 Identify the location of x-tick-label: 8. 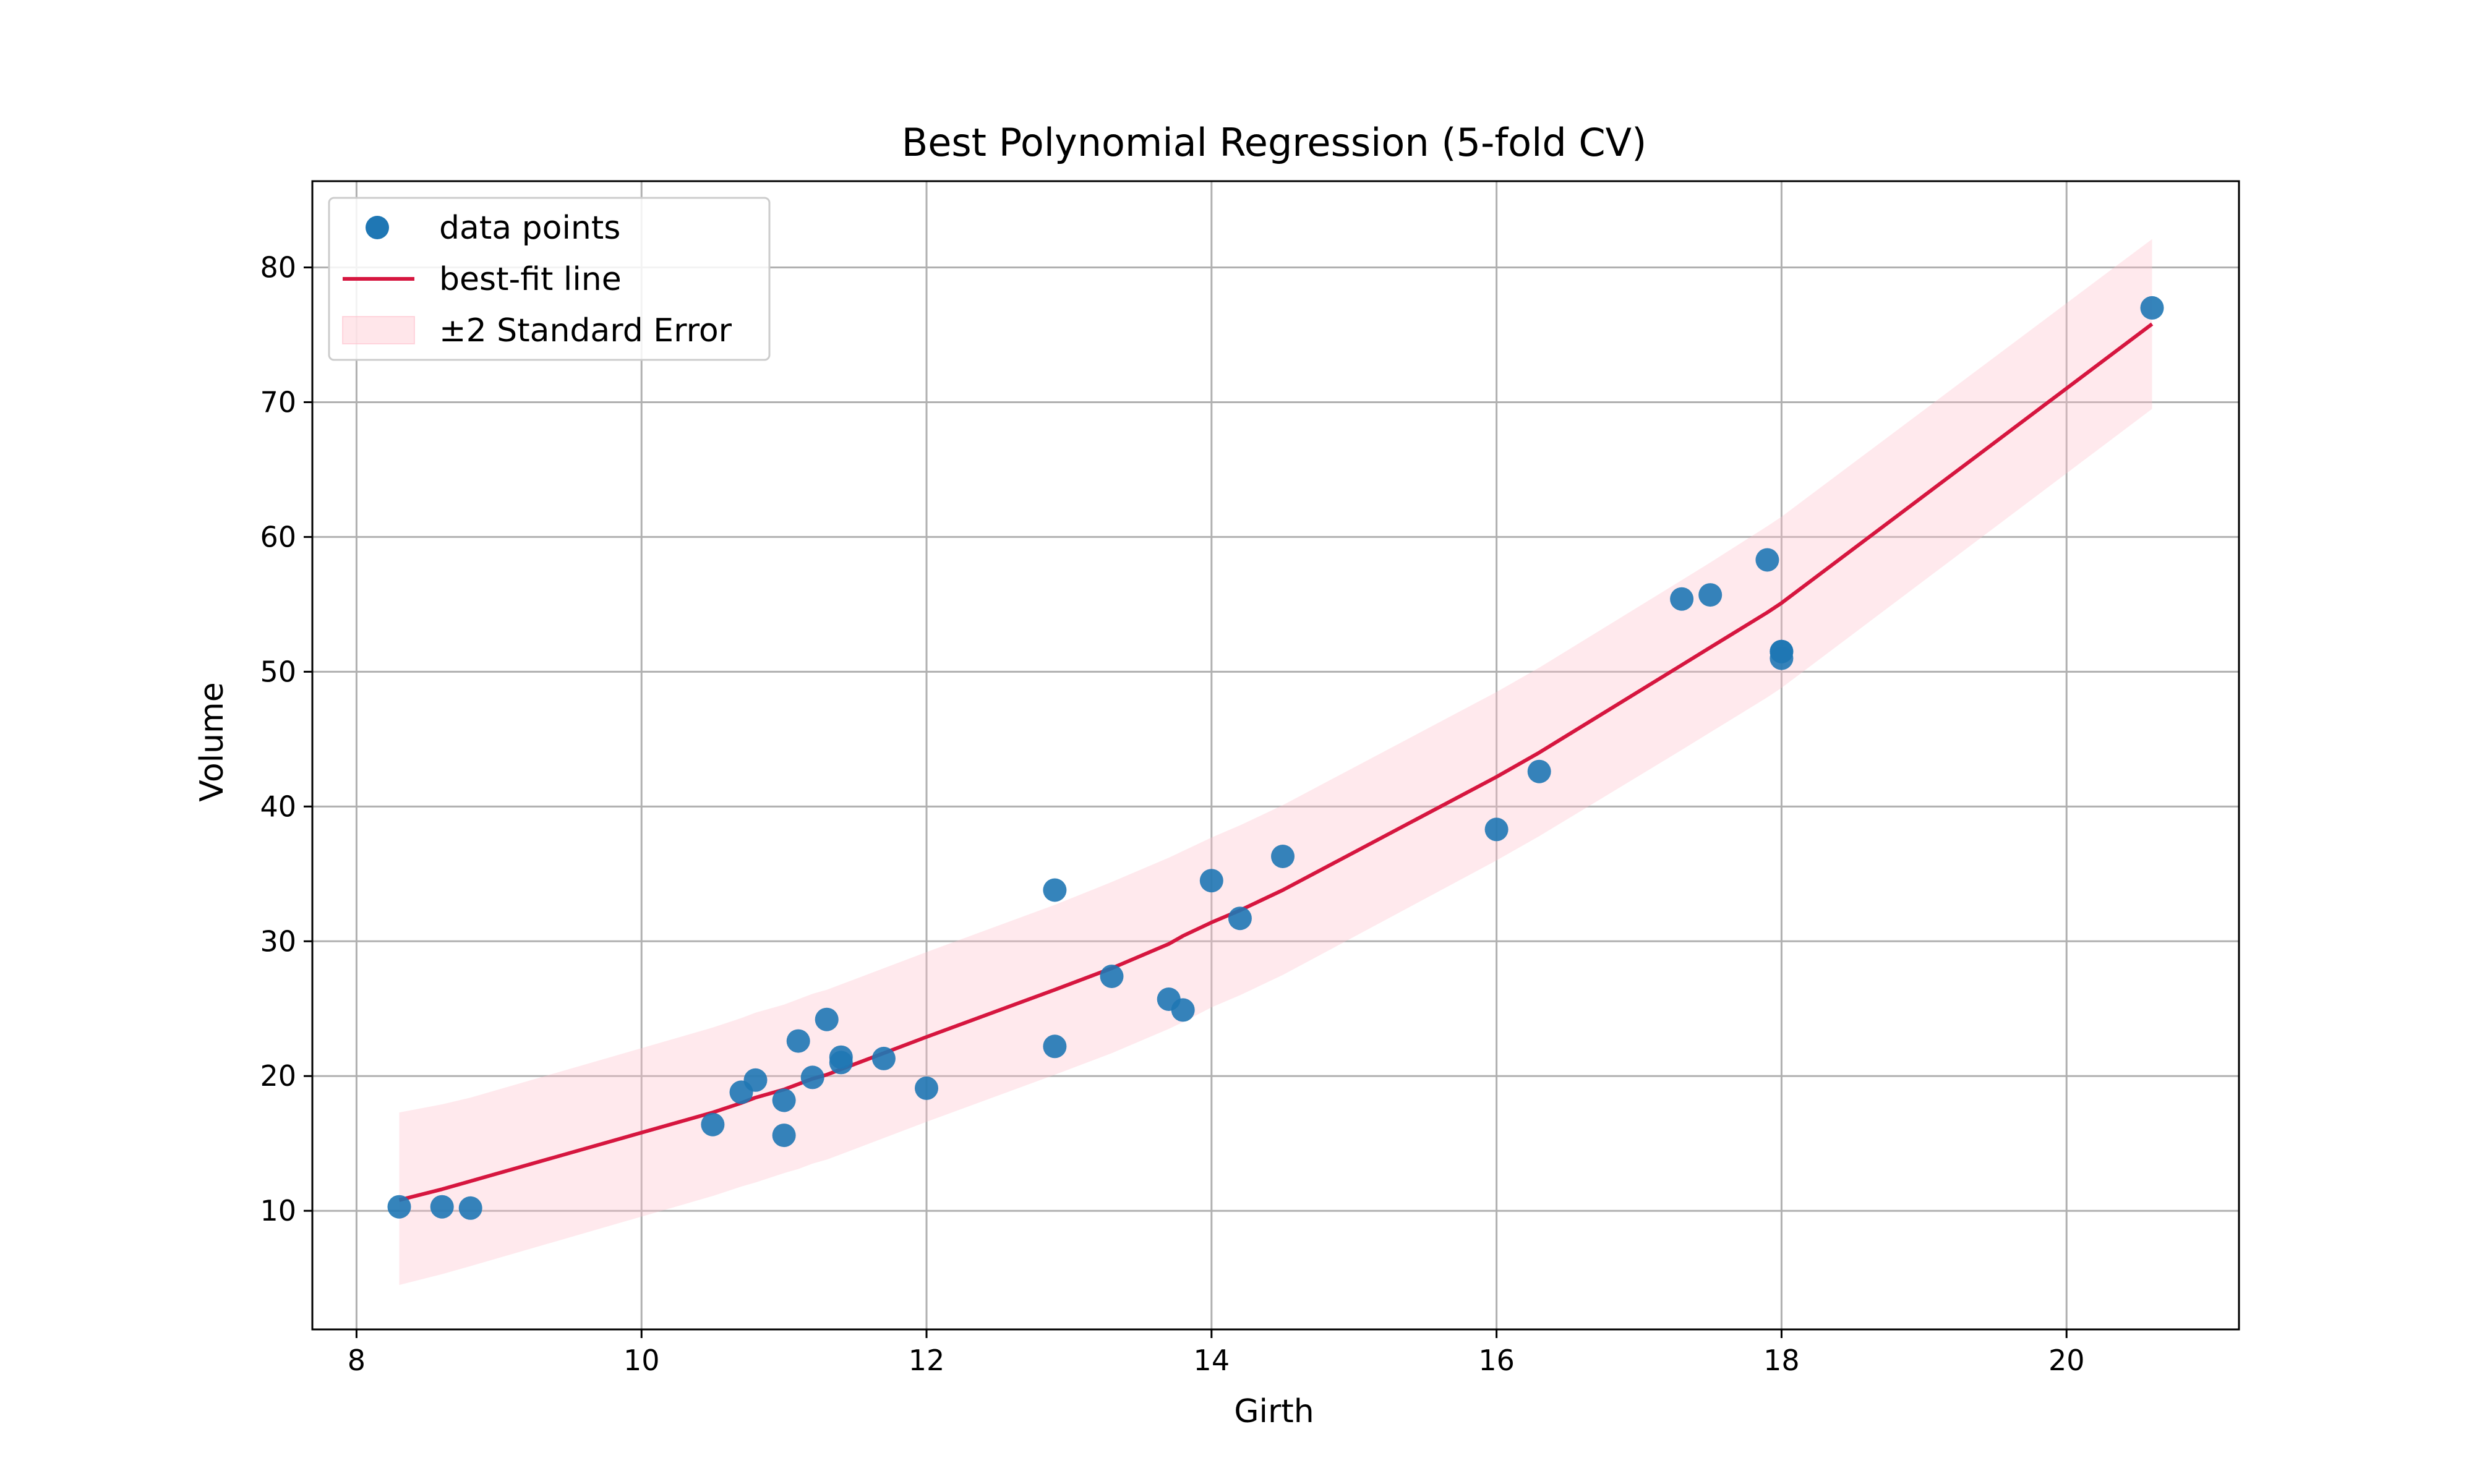
(357, 1360).